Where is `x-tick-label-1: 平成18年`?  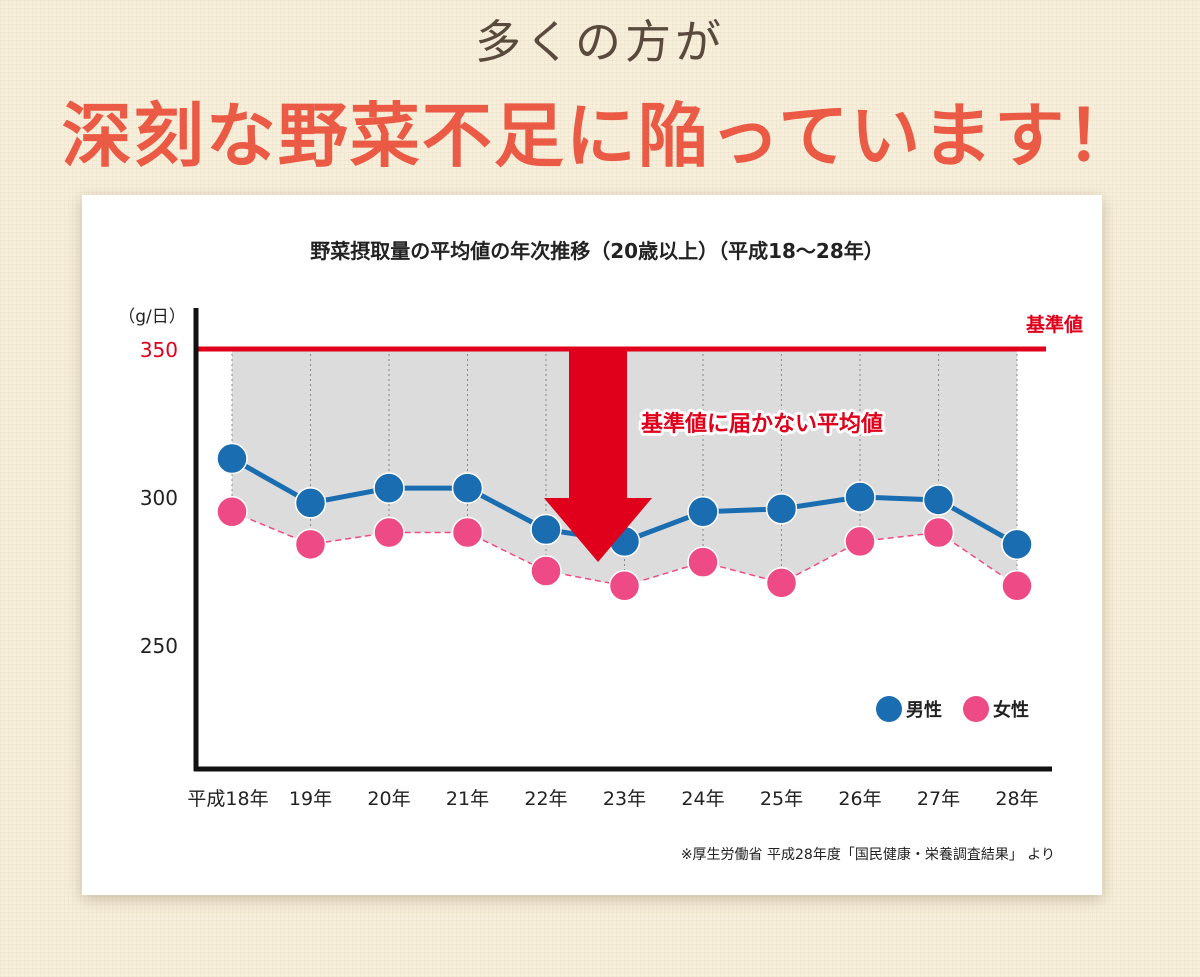 x-tick-label-1: 平成18年 is located at coordinates (227, 799).